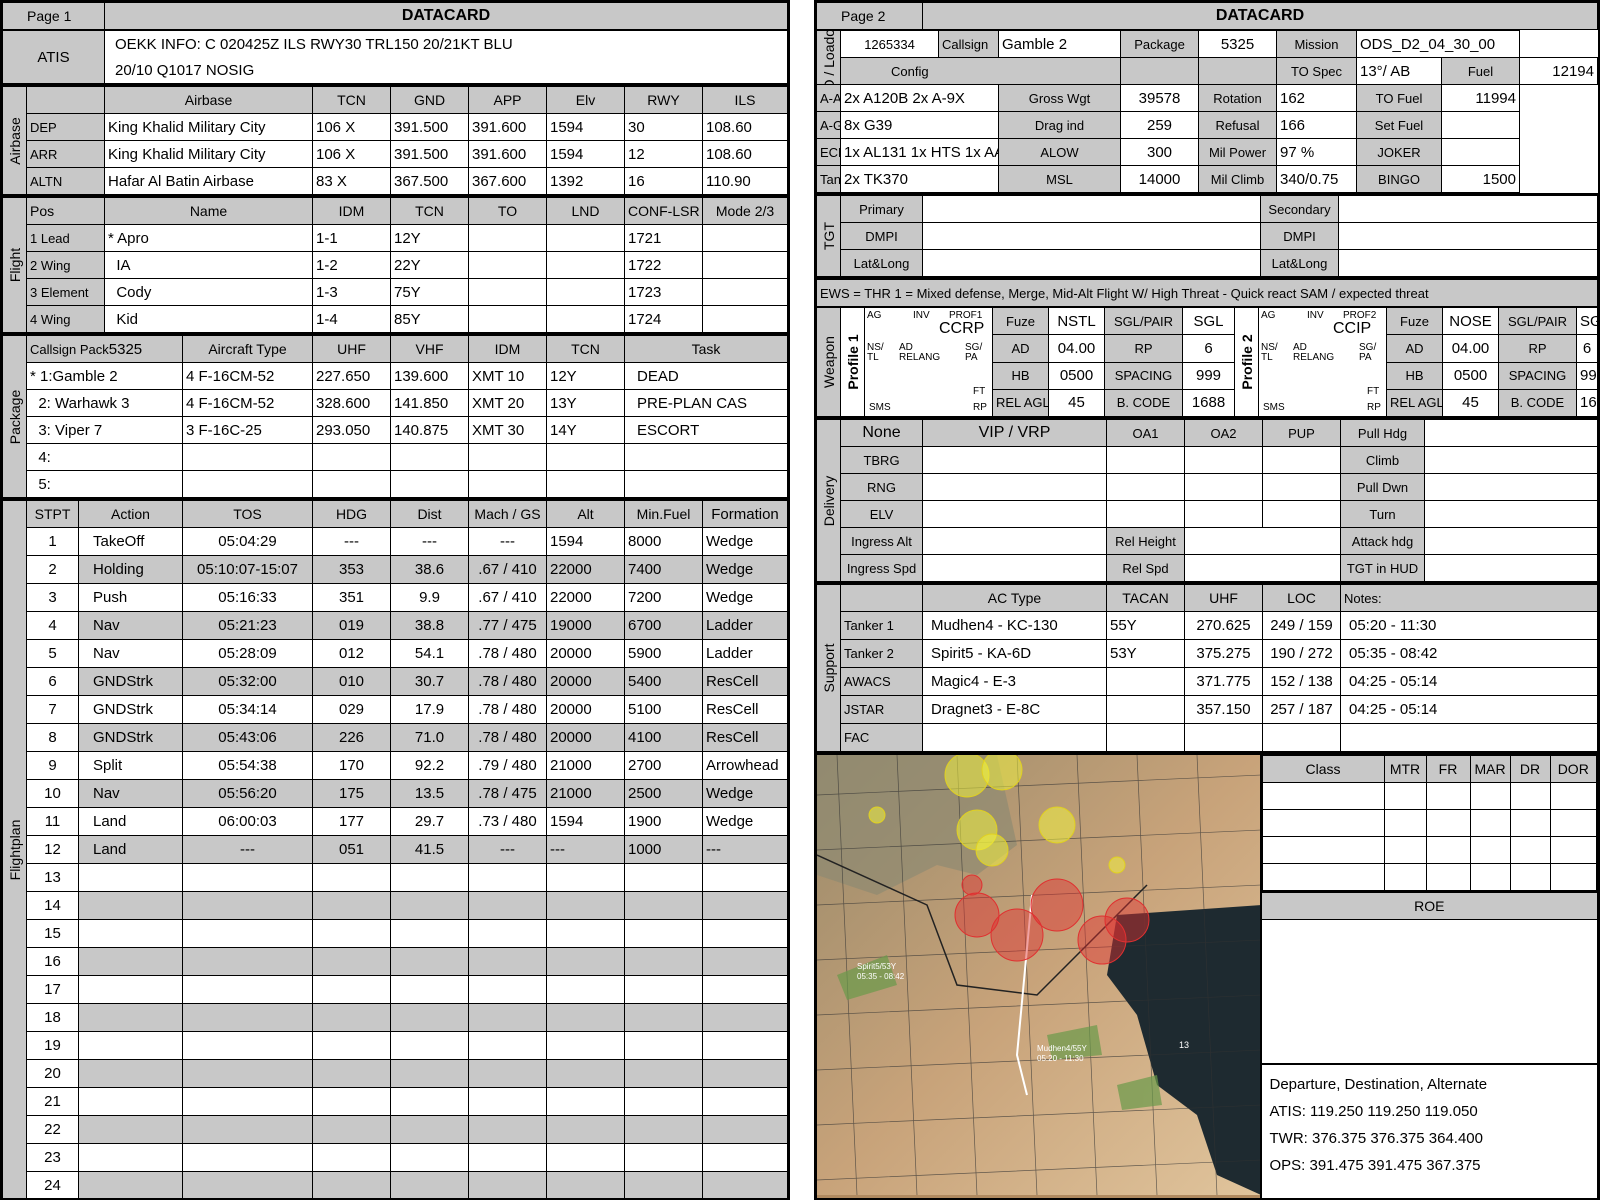 The image size is (1600, 1200). What do you see at coordinates (873, 357) in the screenshot?
I see `sms-tl: TL` at bounding box center [873, 357].